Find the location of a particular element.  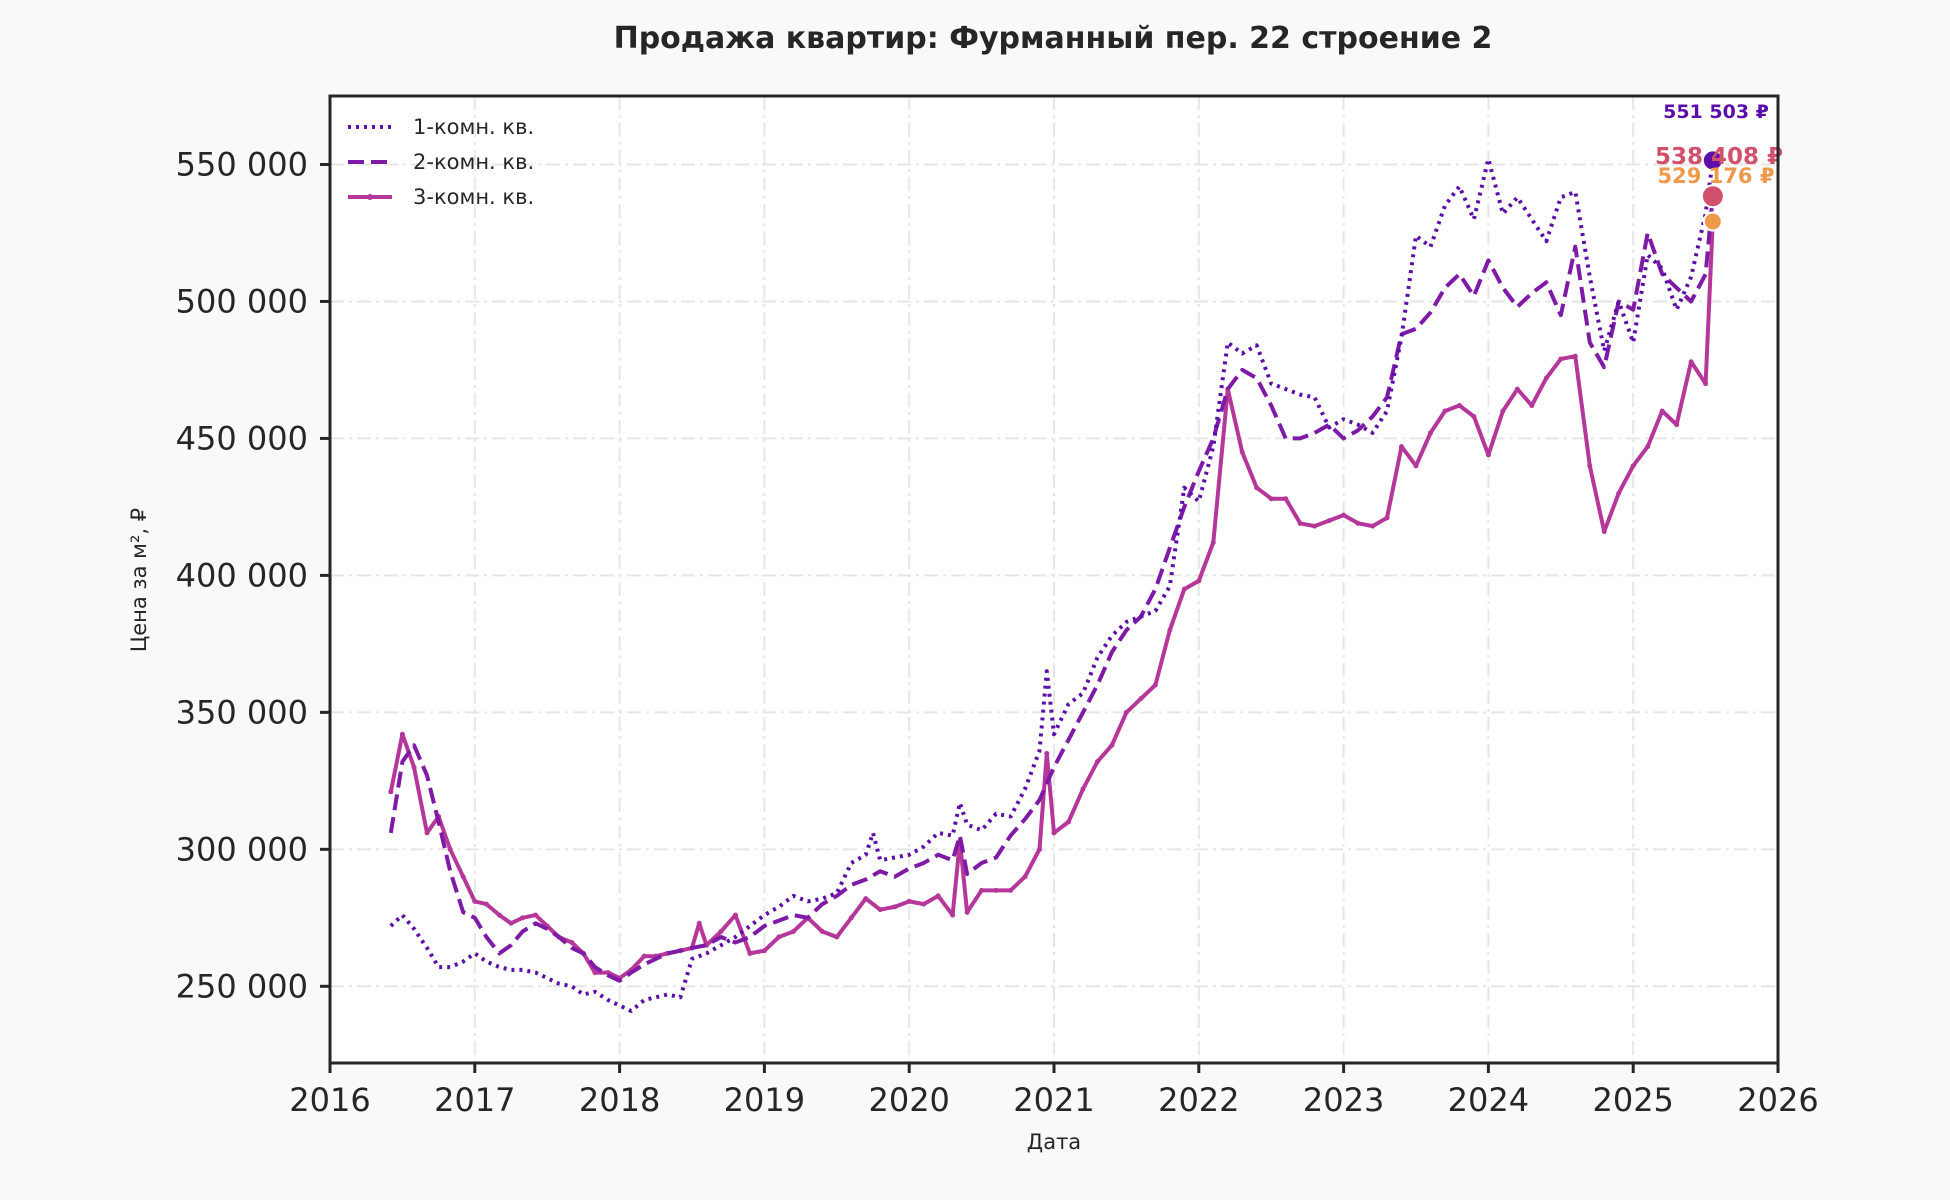

last-value-label: 551 503 ₽ is located at coordinates (1716, 112).